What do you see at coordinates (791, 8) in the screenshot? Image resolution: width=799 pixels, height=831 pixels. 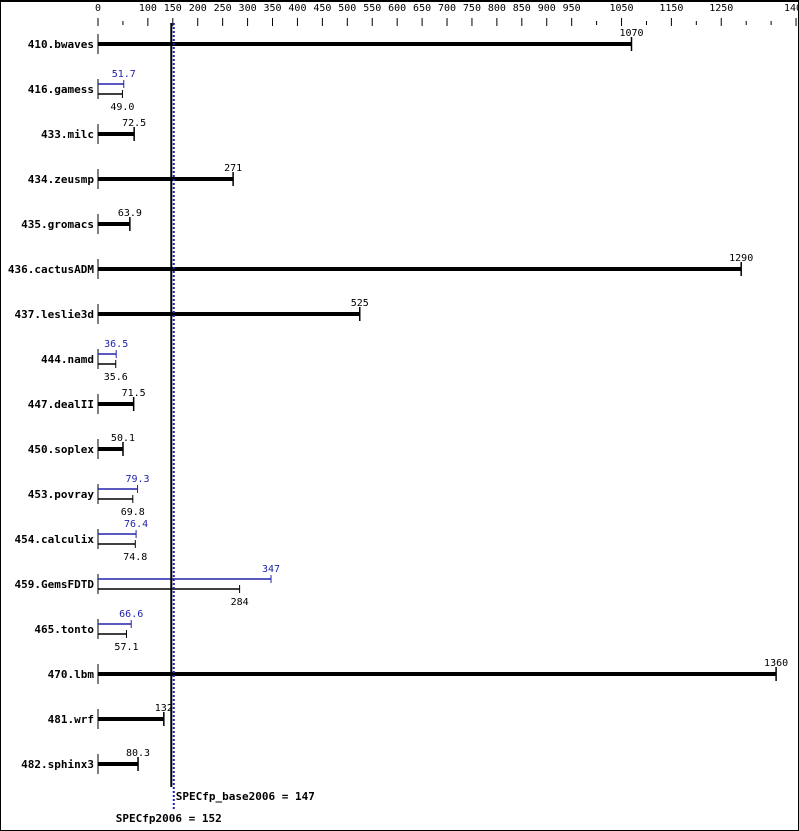 I see `x-tick-label: 1400` at bounding box center [791, 8].